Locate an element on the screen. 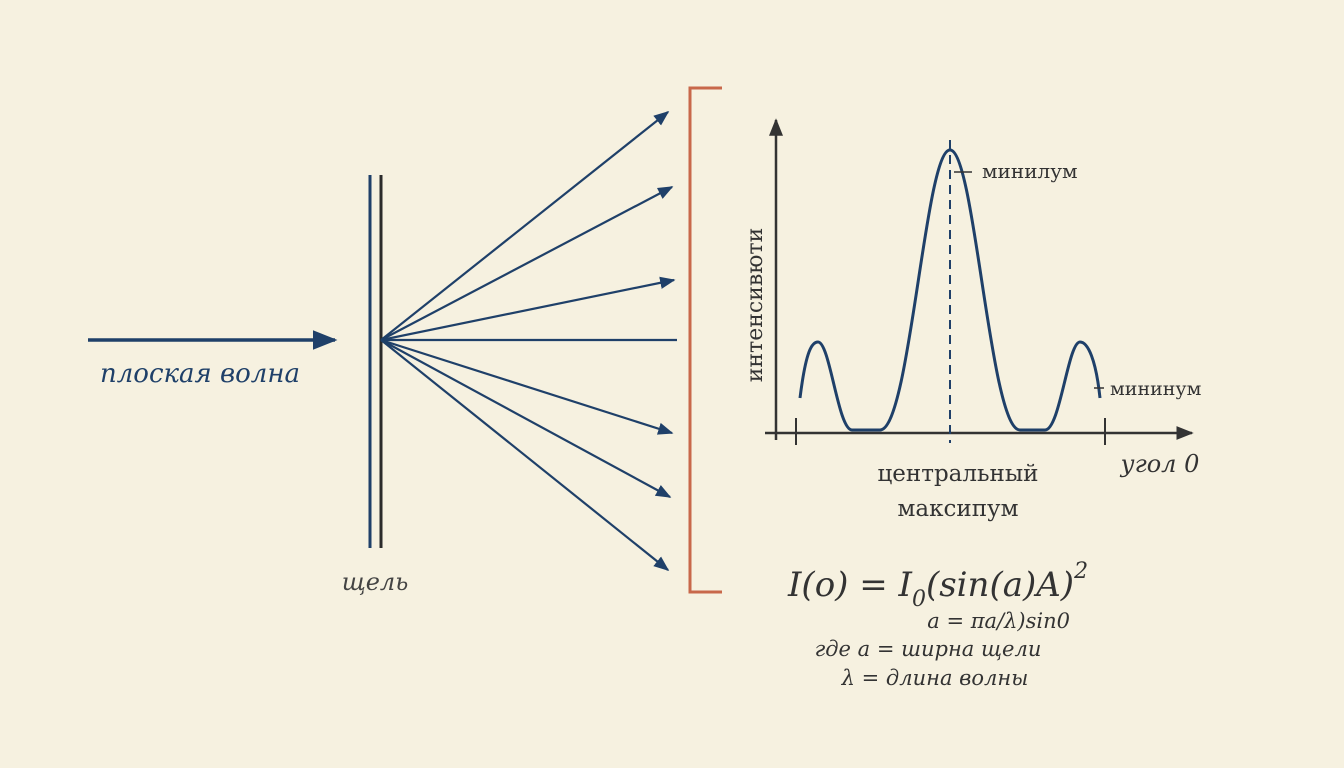  rays is located at coordinates (528, 341).